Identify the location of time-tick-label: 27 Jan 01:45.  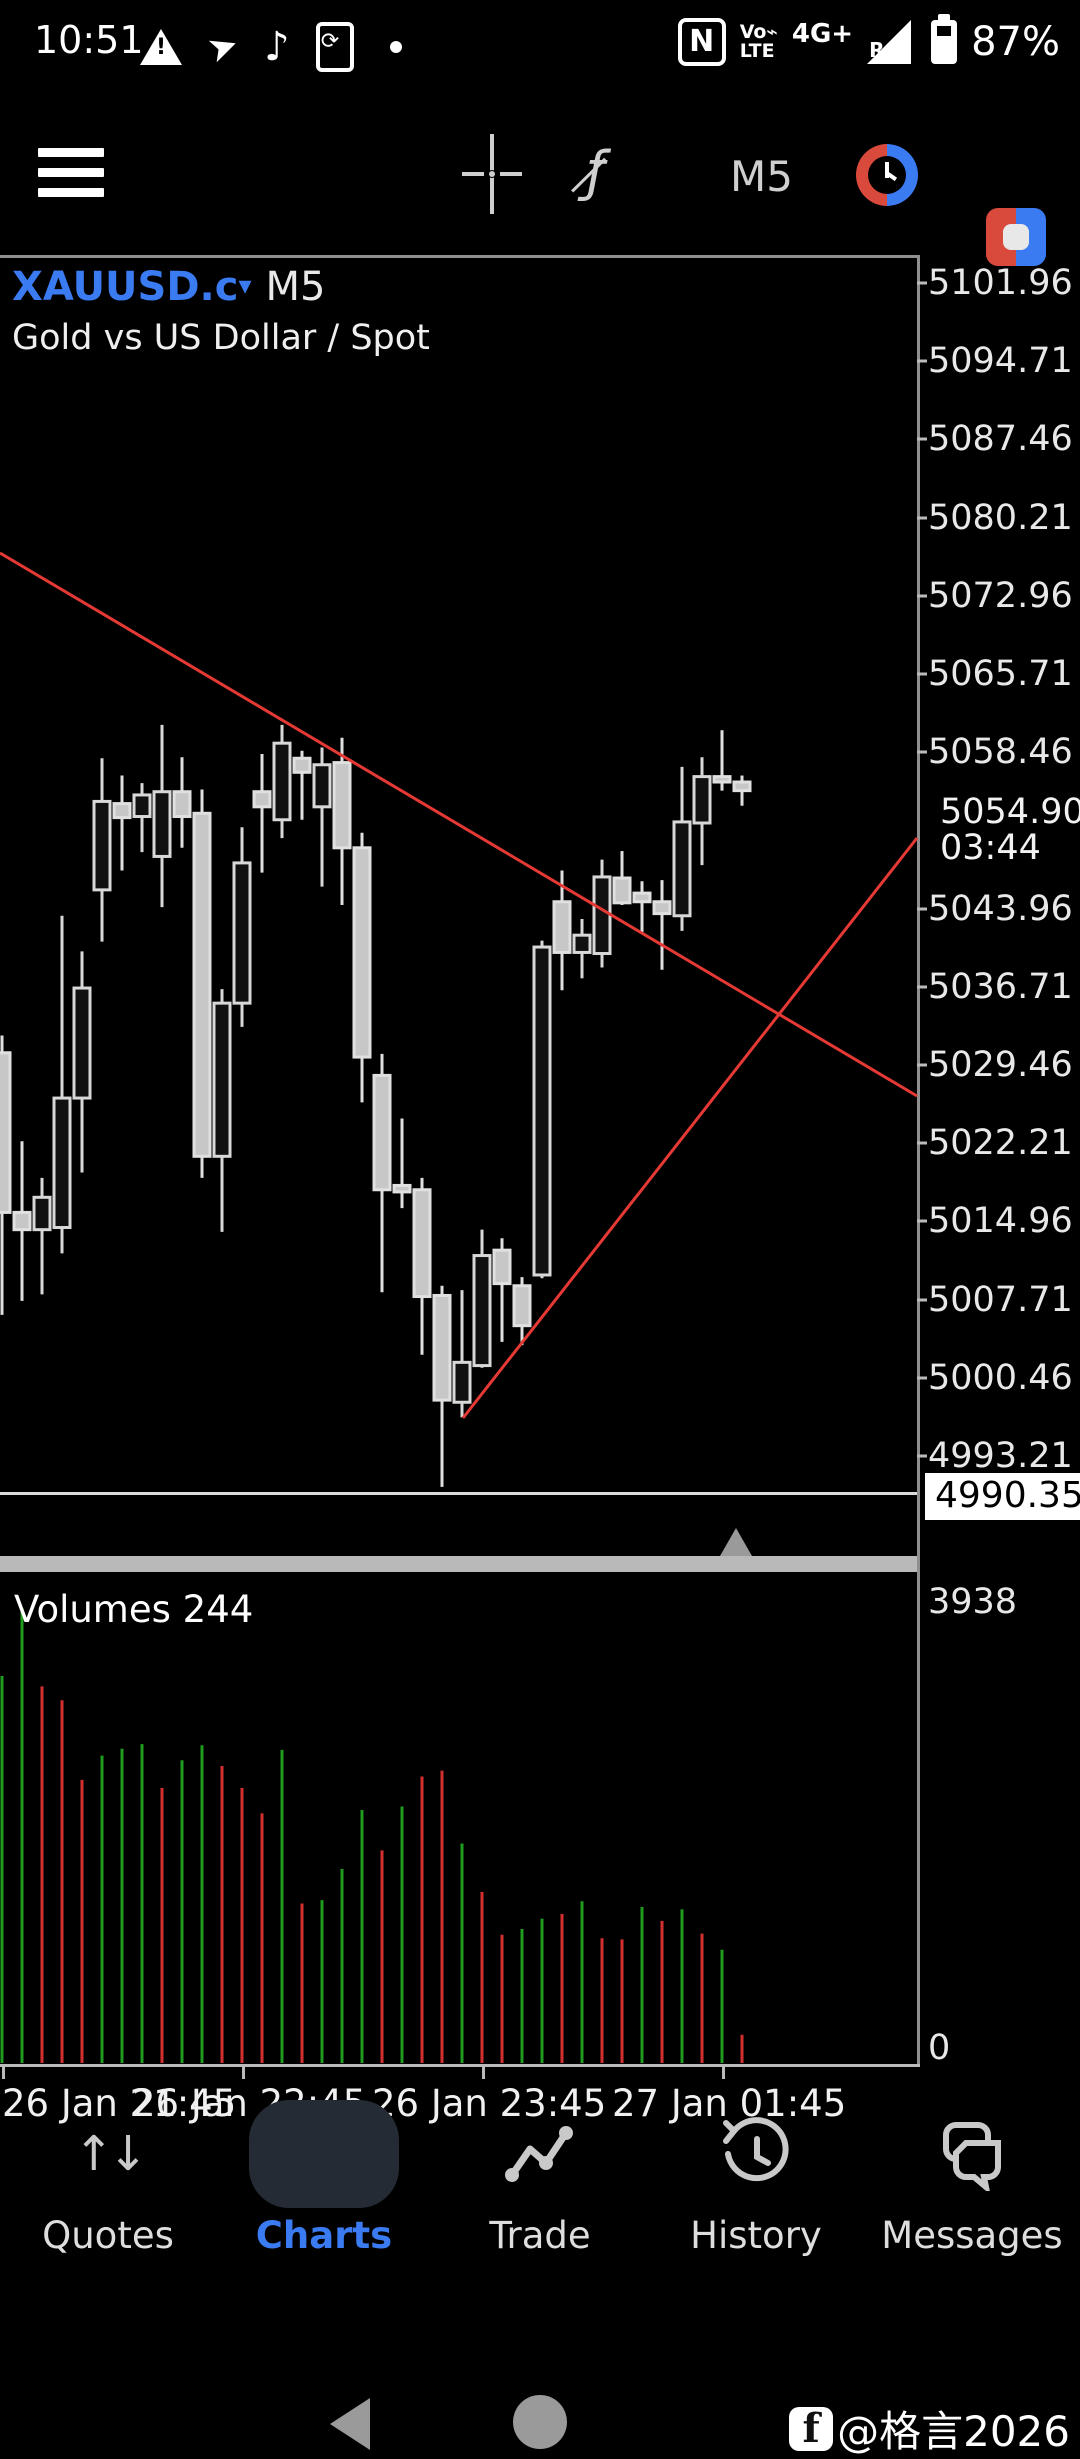
(729, 2103).